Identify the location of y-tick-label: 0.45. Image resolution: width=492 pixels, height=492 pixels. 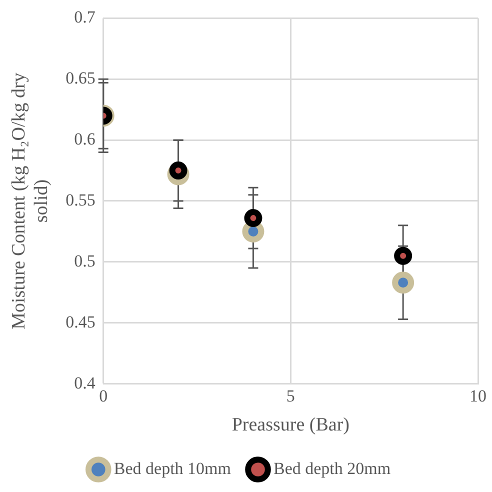
(81, 322).